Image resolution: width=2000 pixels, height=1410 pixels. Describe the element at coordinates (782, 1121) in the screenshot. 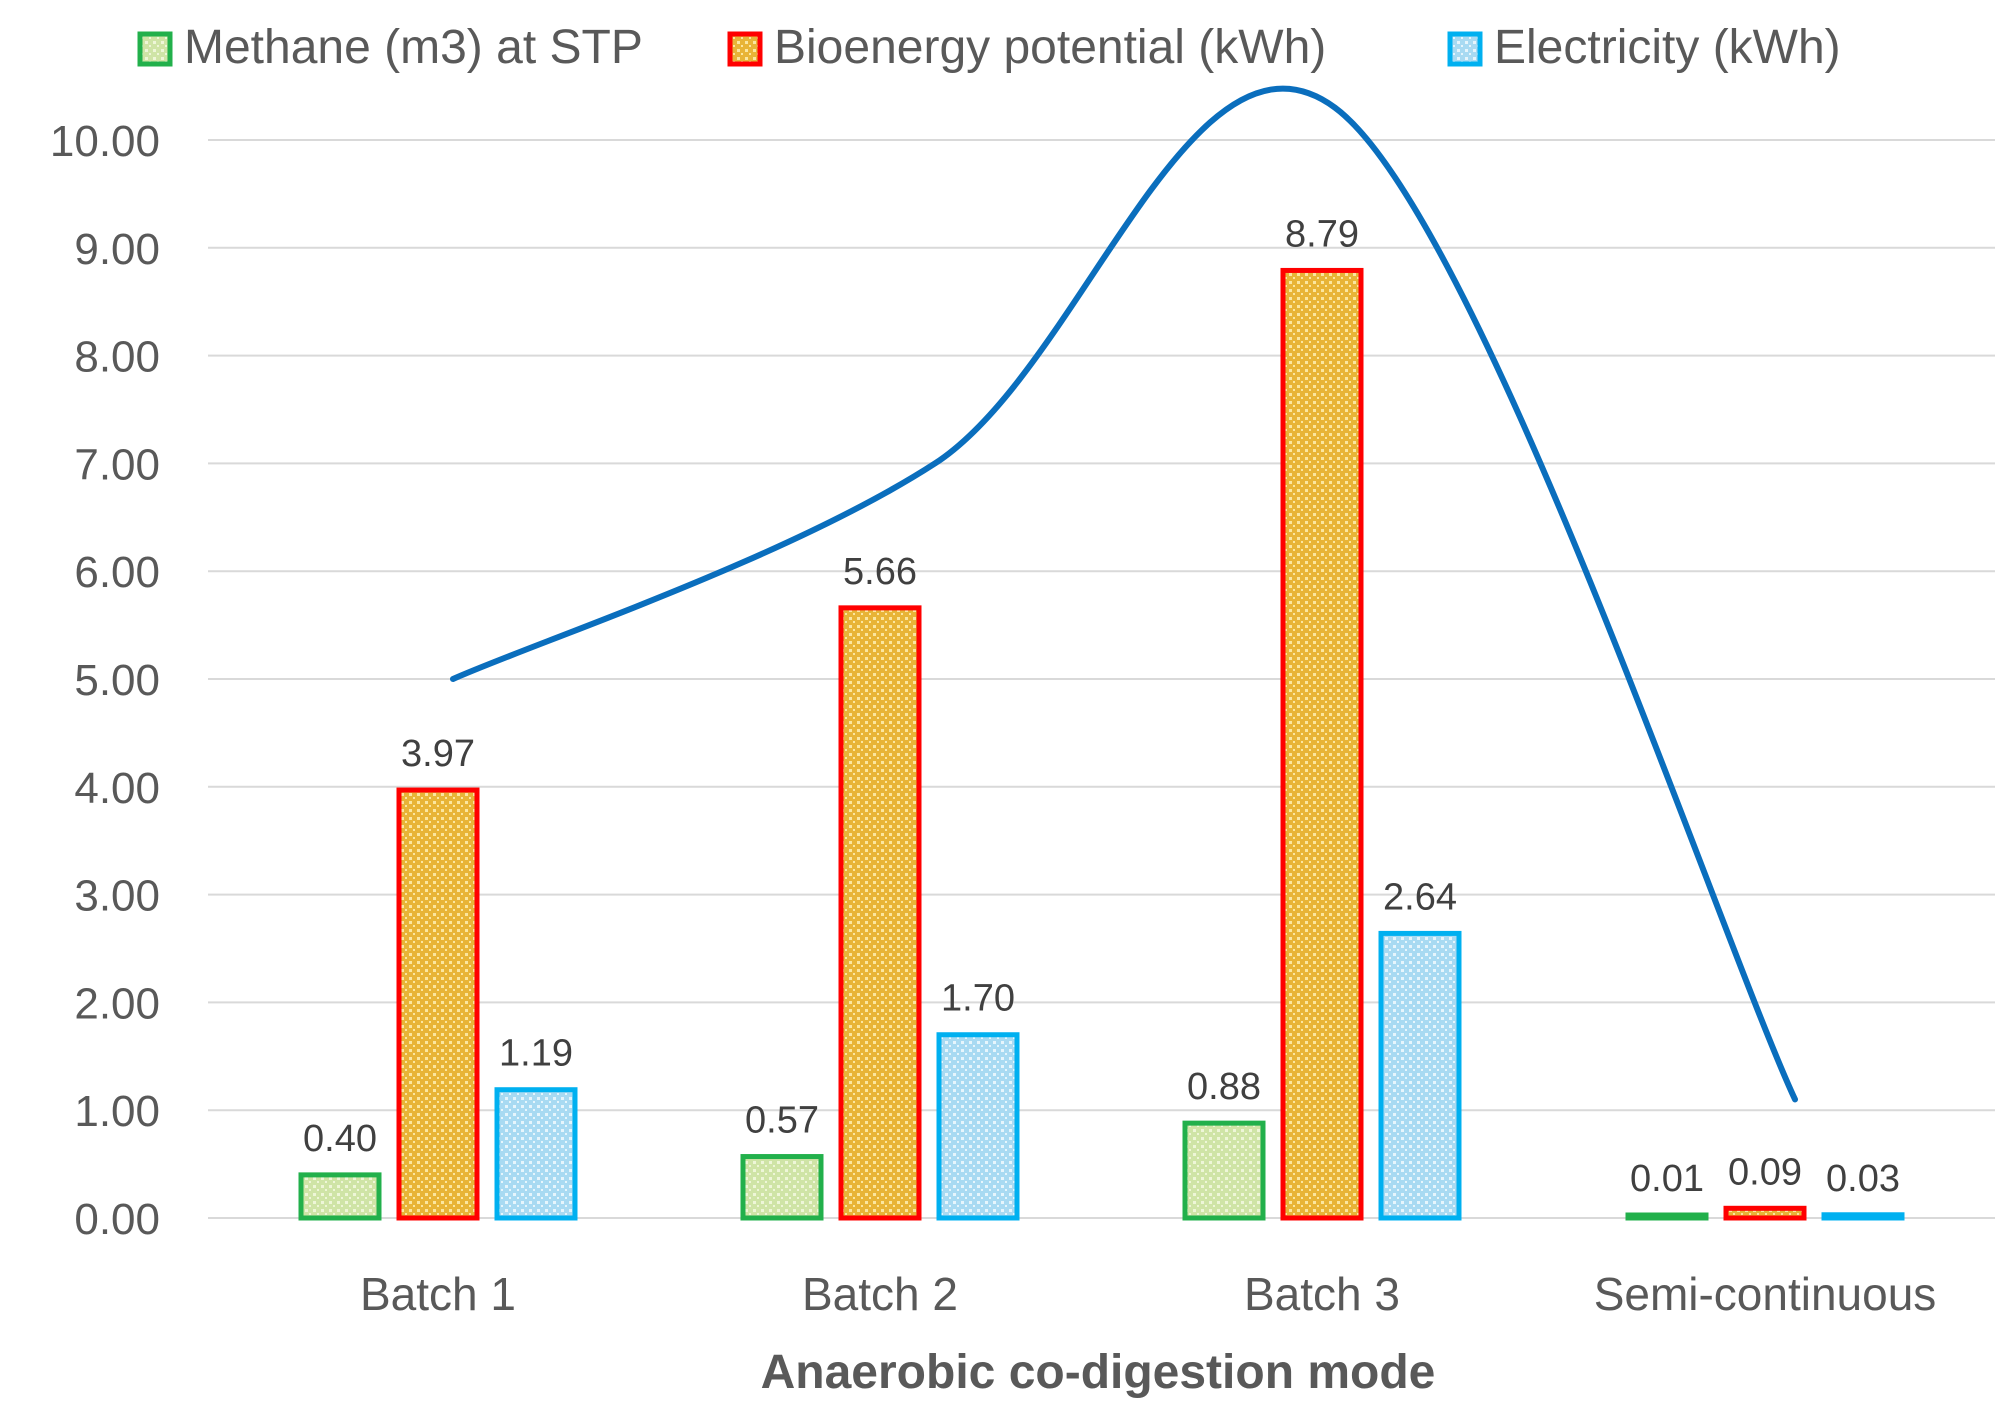

I see `data-label: 0.57` at that location.